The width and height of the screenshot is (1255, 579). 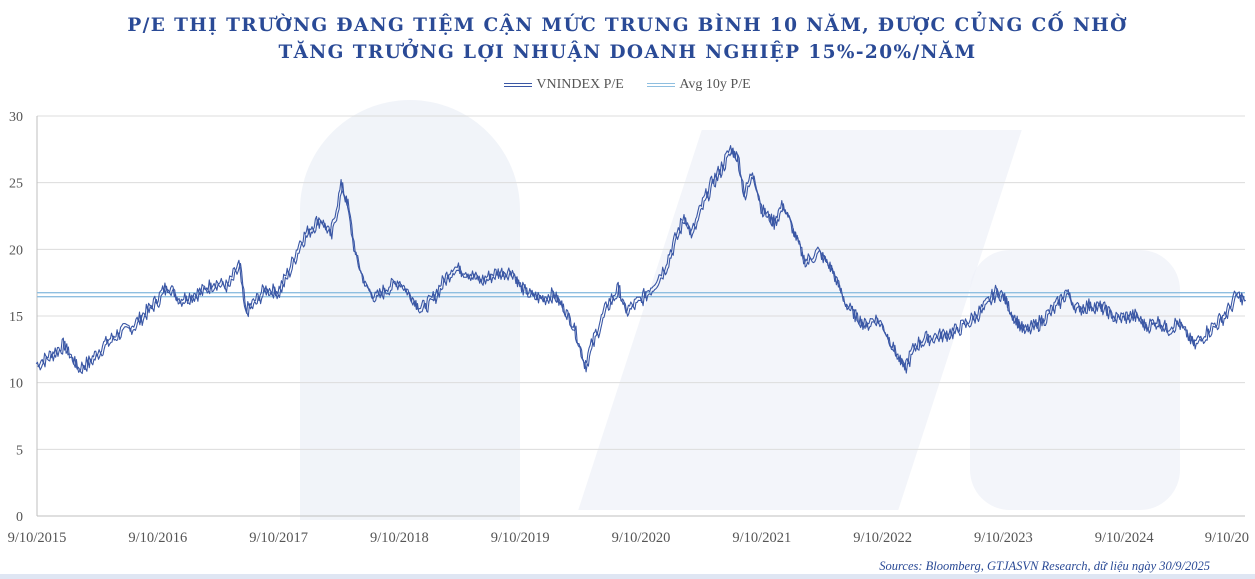 What do you see at coordinates (882, 538) in the screenshot?
I see `x-tick-label: 9/10/2022` at bounding box center [882, 538].